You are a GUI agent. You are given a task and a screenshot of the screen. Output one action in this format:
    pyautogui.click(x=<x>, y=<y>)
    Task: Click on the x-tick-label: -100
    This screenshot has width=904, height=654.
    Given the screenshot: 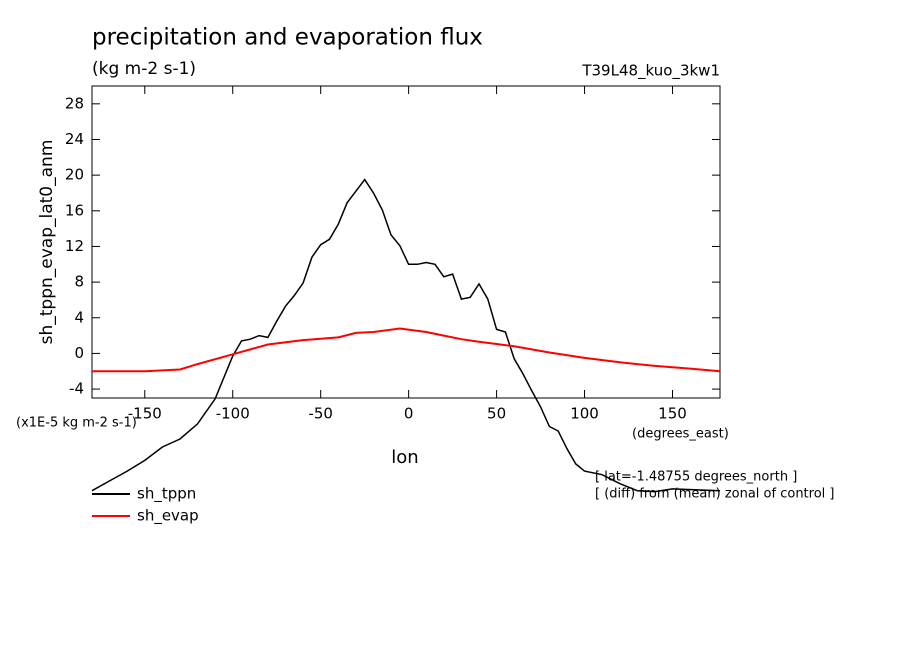 What is the action you would take?
    pyautogui.click(x=233, y=414)
    